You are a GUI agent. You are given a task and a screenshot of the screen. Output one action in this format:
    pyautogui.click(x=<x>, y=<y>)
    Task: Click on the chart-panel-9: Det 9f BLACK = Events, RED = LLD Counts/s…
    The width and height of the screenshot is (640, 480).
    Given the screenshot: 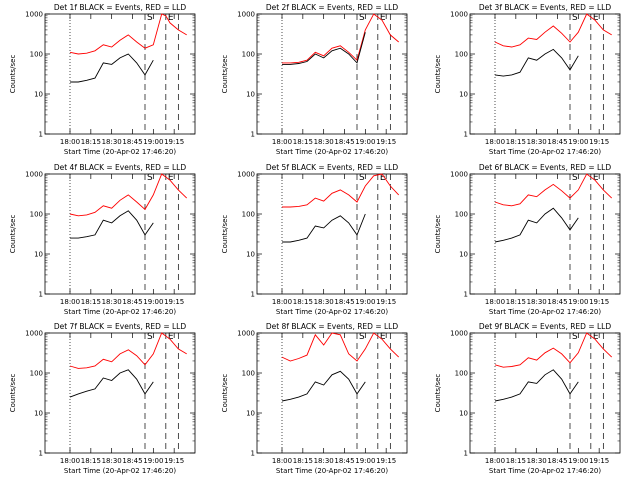 What is the action you would take?
    pyautogui.click(x=527, y=398)
    